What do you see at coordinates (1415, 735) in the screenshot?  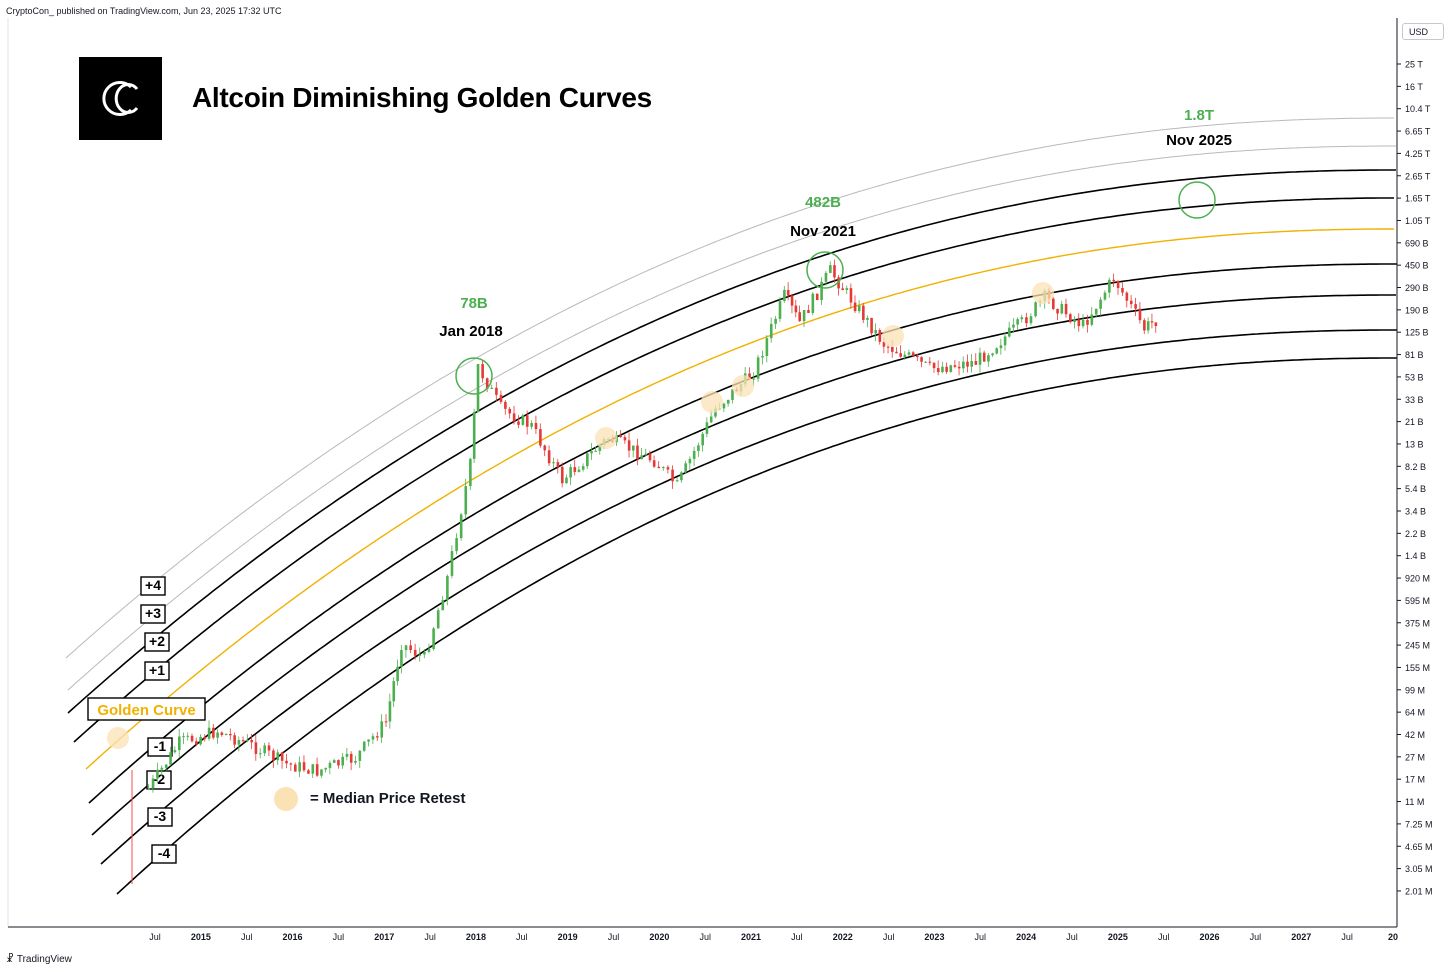 I see `y-tick-label: 42 M` at bounding box center [1415, 735].